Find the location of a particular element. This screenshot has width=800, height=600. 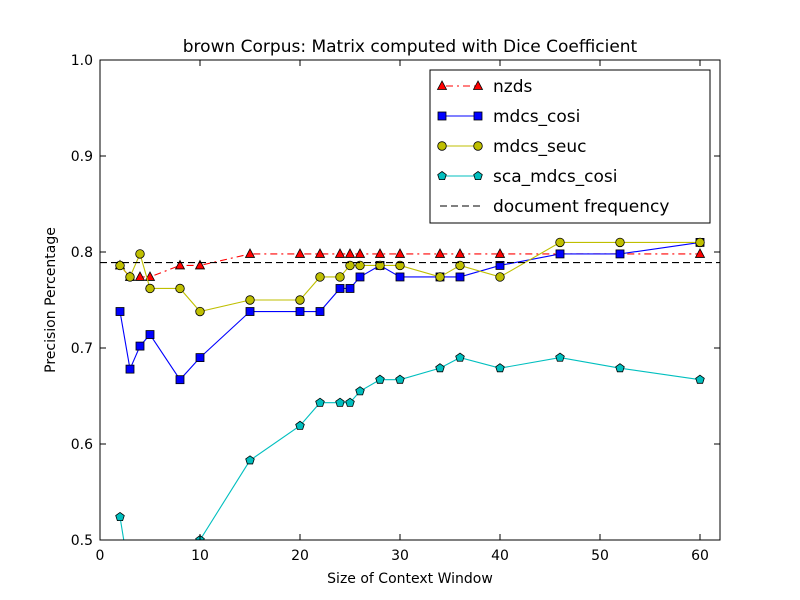

legend-label: mdcs_seuc is located at coordinates (540, 147).